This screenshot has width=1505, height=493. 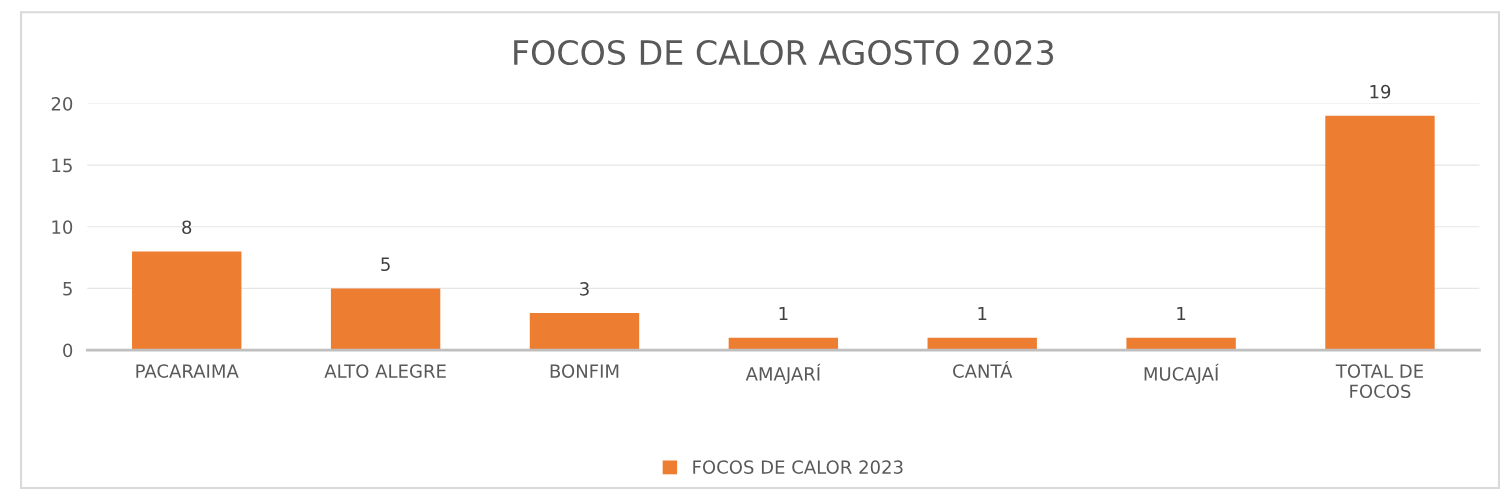 What do you see at coordinates (584, 289) in the screenshot?
I see `data-label: 3` at bounding box center [584, 289].